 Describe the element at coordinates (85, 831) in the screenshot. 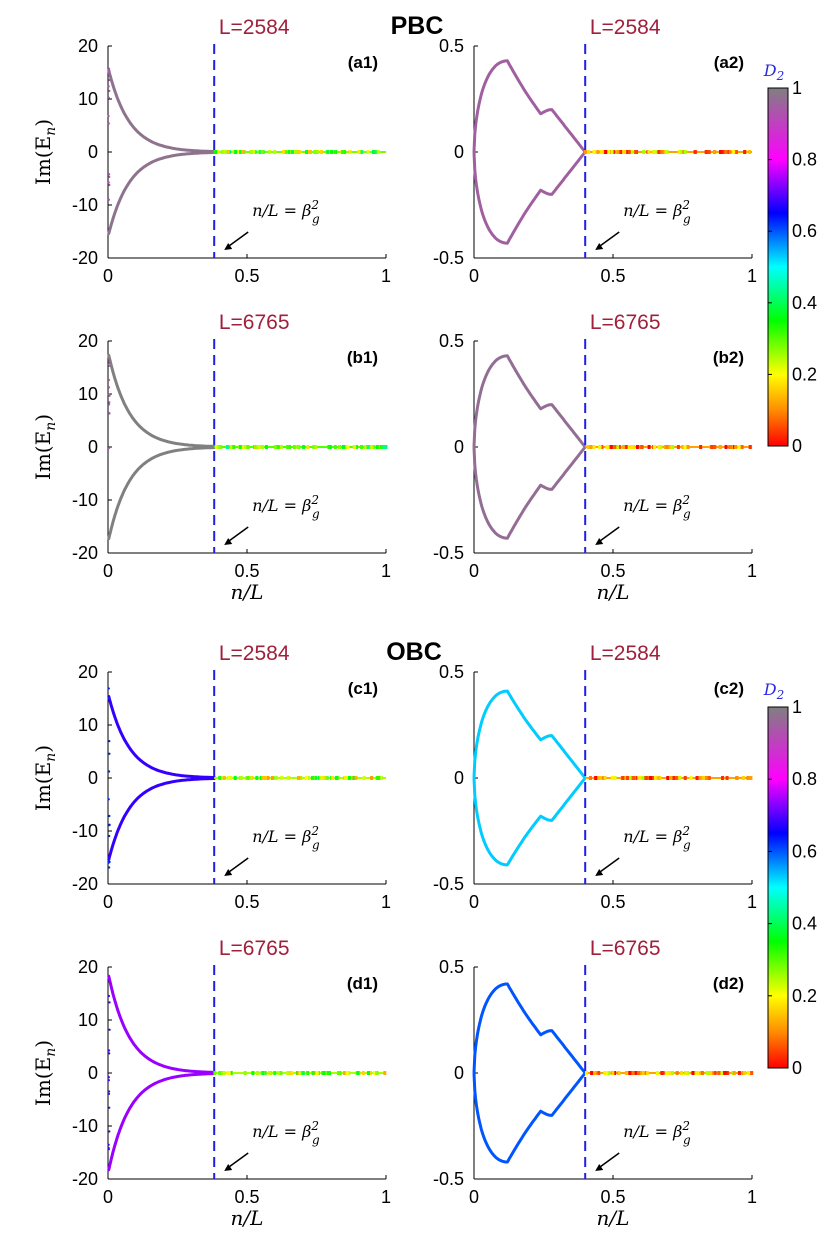

I see `y-tick-label: -10` at that location.